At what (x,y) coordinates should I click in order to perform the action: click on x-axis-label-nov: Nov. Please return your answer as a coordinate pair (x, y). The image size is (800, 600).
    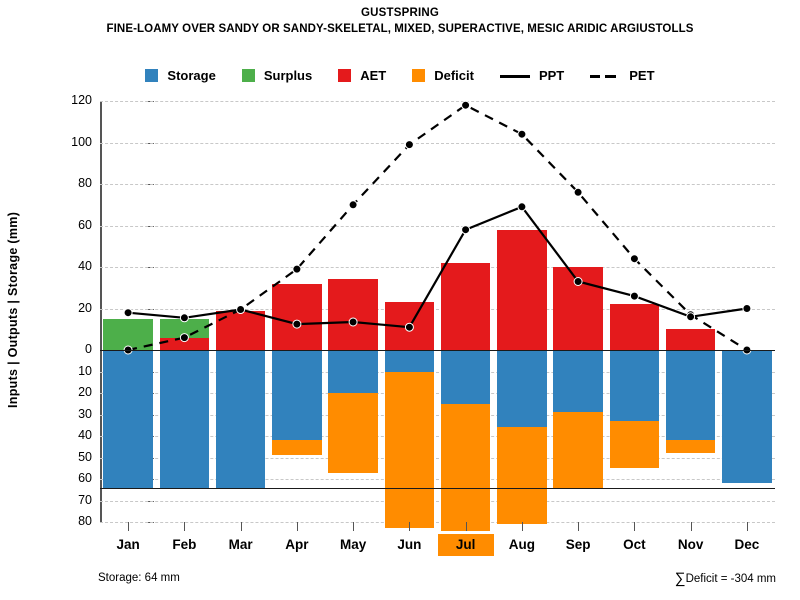
    Looking at the image, I should click on (690, 544).